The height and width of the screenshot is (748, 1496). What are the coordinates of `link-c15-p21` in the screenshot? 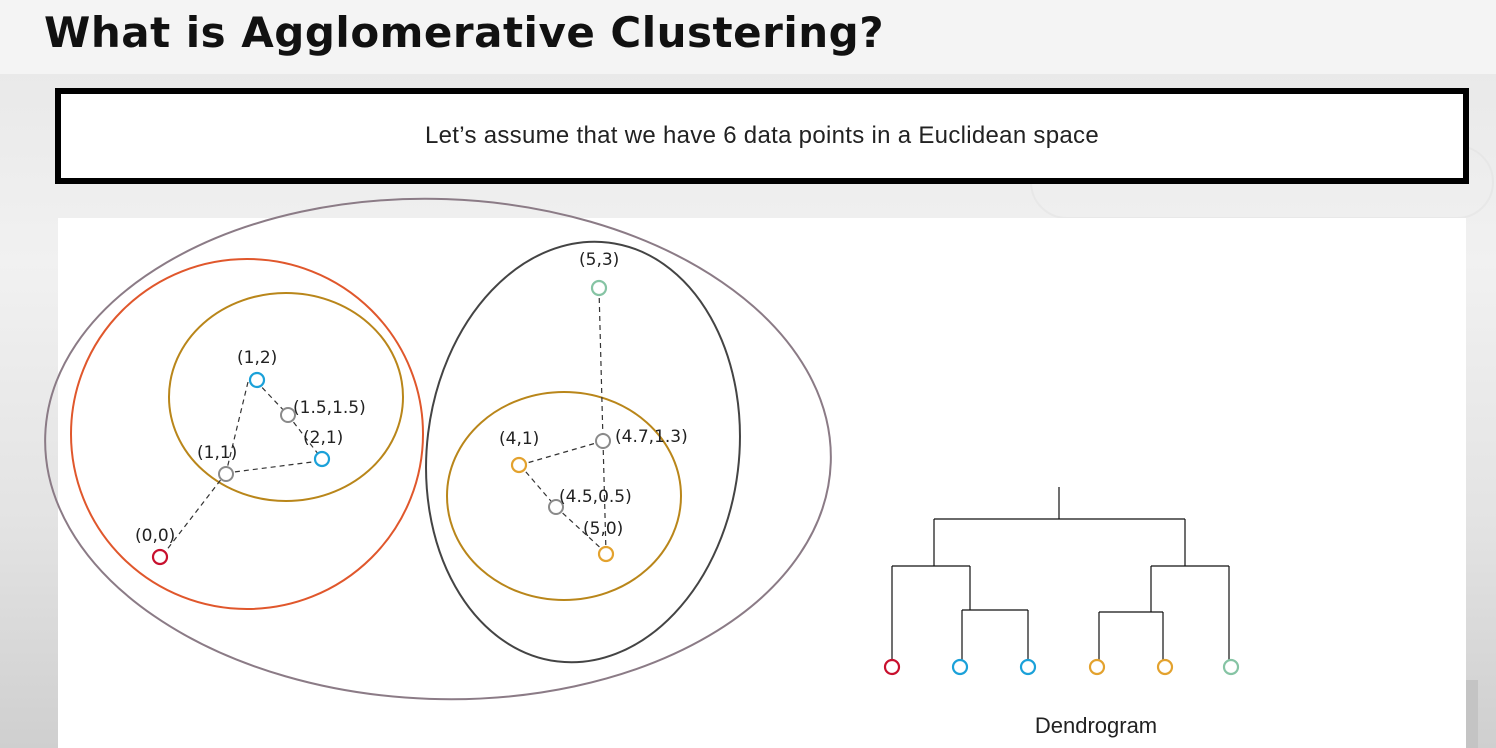 It's located at (305, 437).